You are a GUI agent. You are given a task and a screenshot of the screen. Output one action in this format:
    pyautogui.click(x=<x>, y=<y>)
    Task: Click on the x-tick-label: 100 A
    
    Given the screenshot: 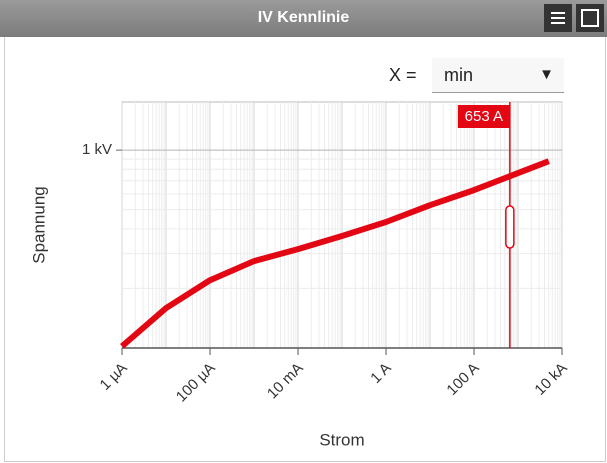 What is the action you would take?
    pyautogui.click(x=462, y=379)
    